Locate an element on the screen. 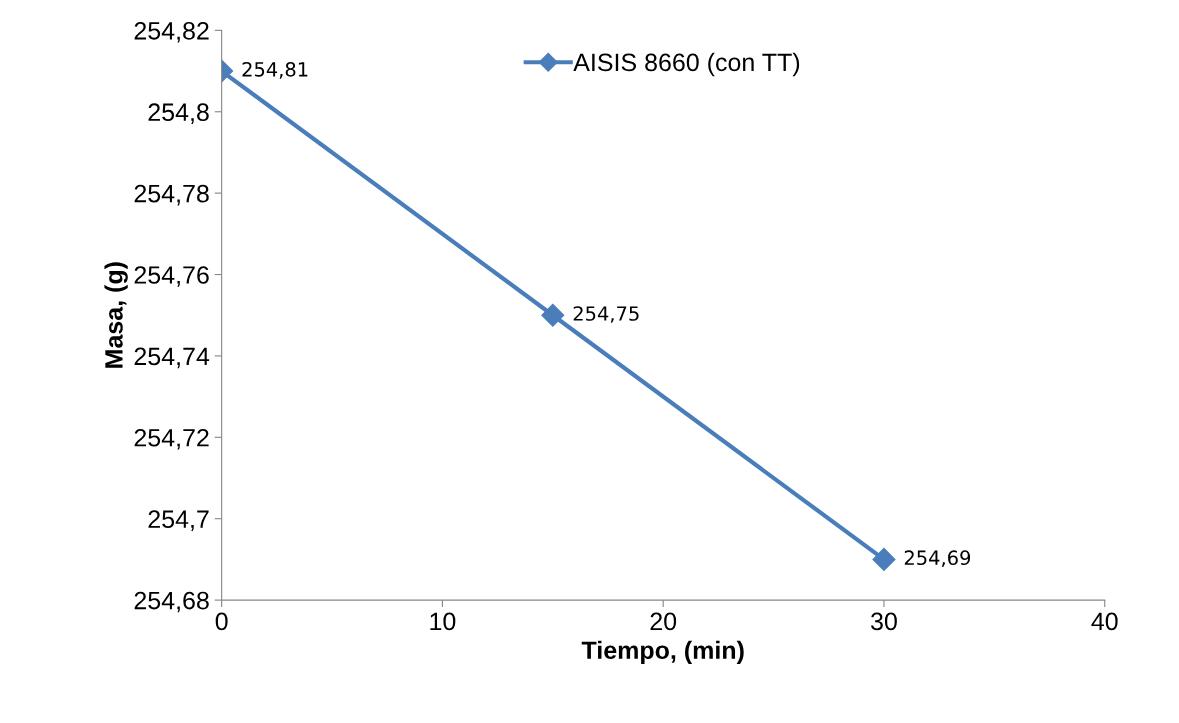 The height and width of the screenshot is (723, 1179). x-tick-label: 30 is located at coordinates (884, 621).